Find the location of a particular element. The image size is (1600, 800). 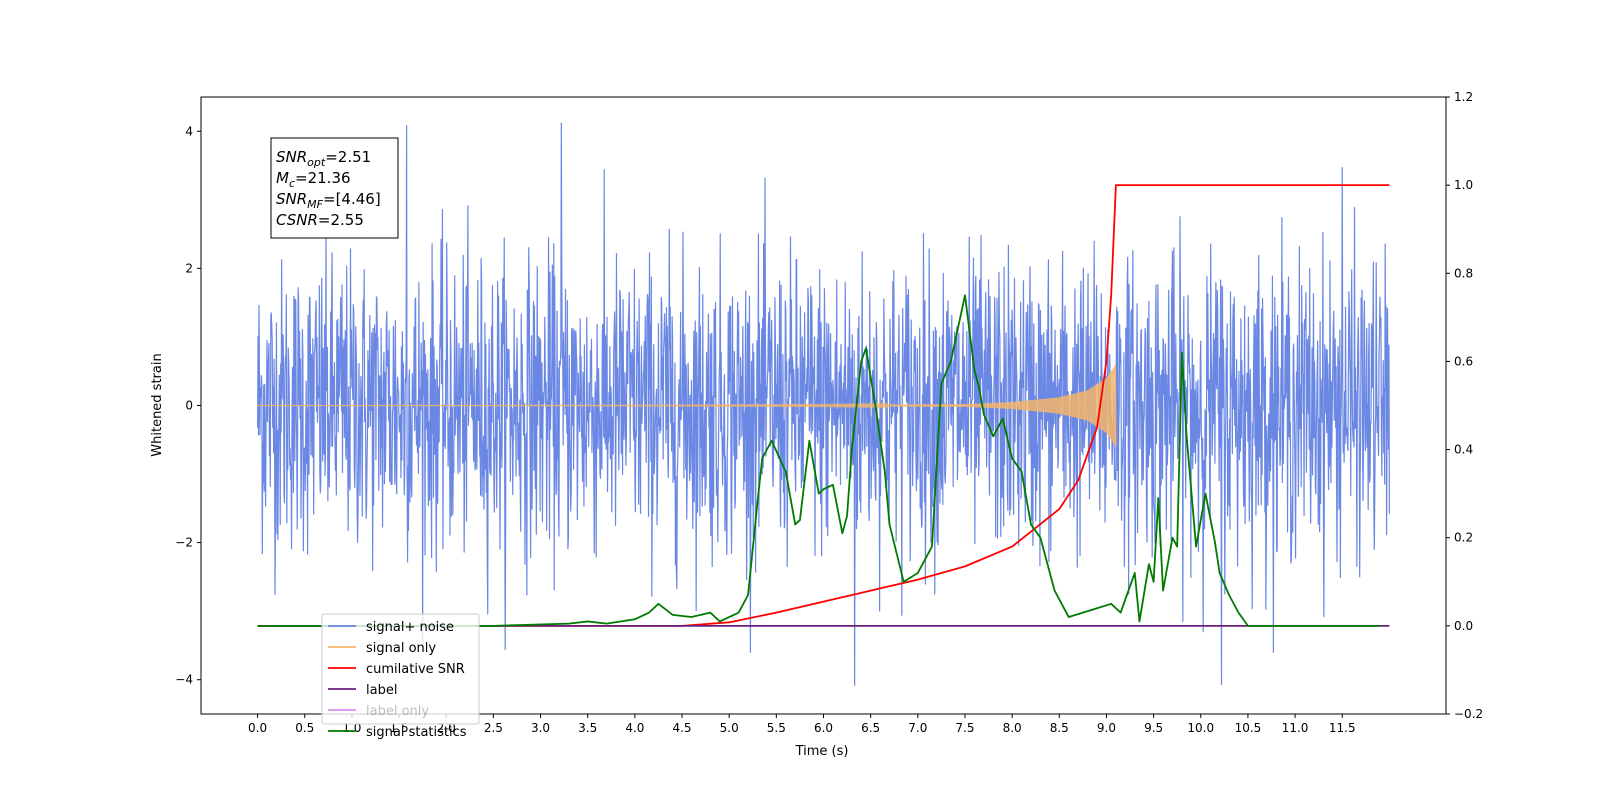

y-tick-label-left: 0 is located at coordinates (189, 406).